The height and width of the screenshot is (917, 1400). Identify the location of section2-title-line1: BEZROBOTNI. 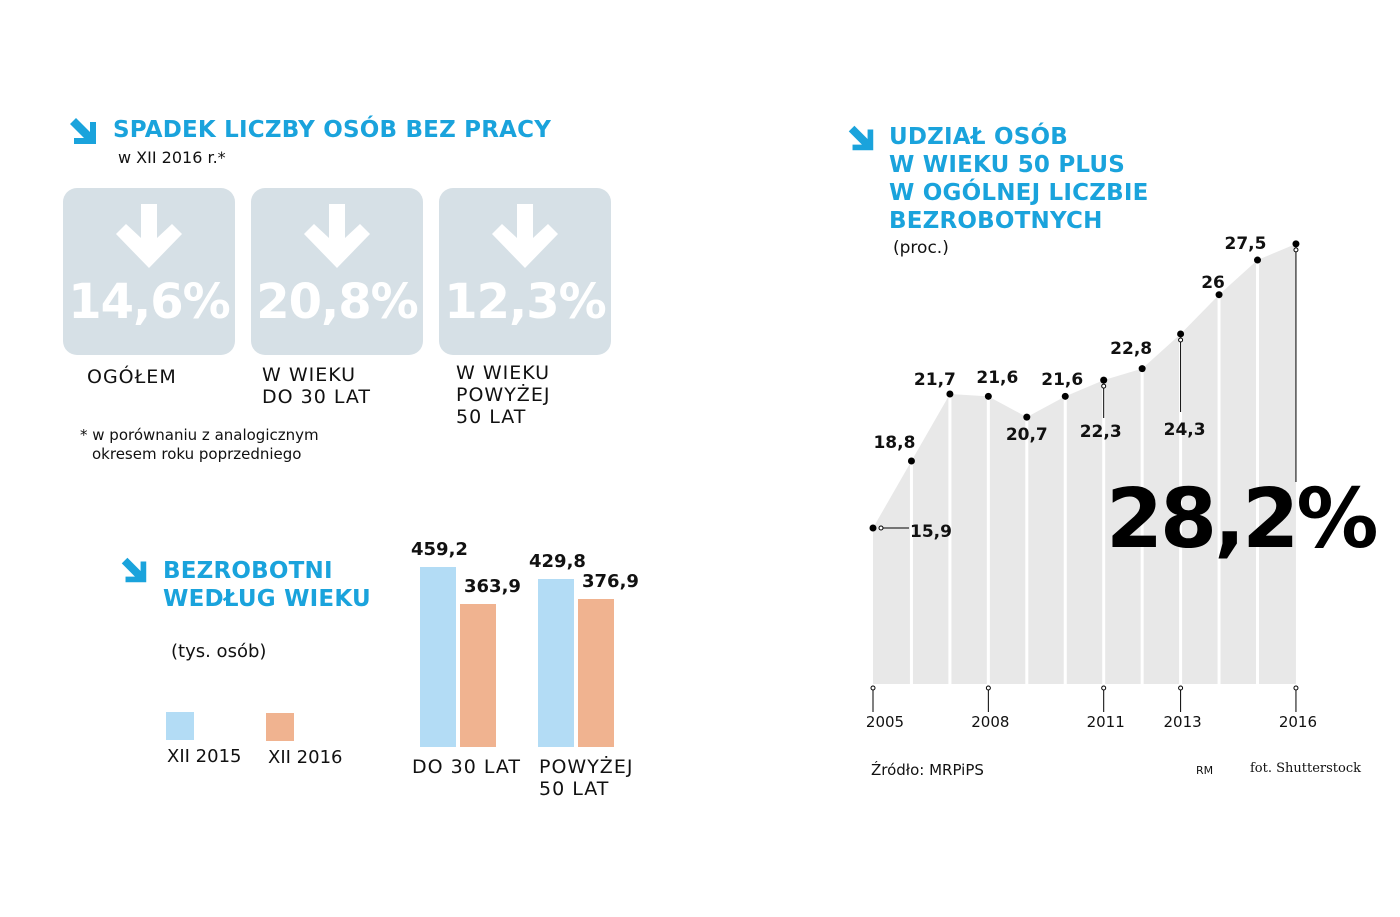
(248, 571).